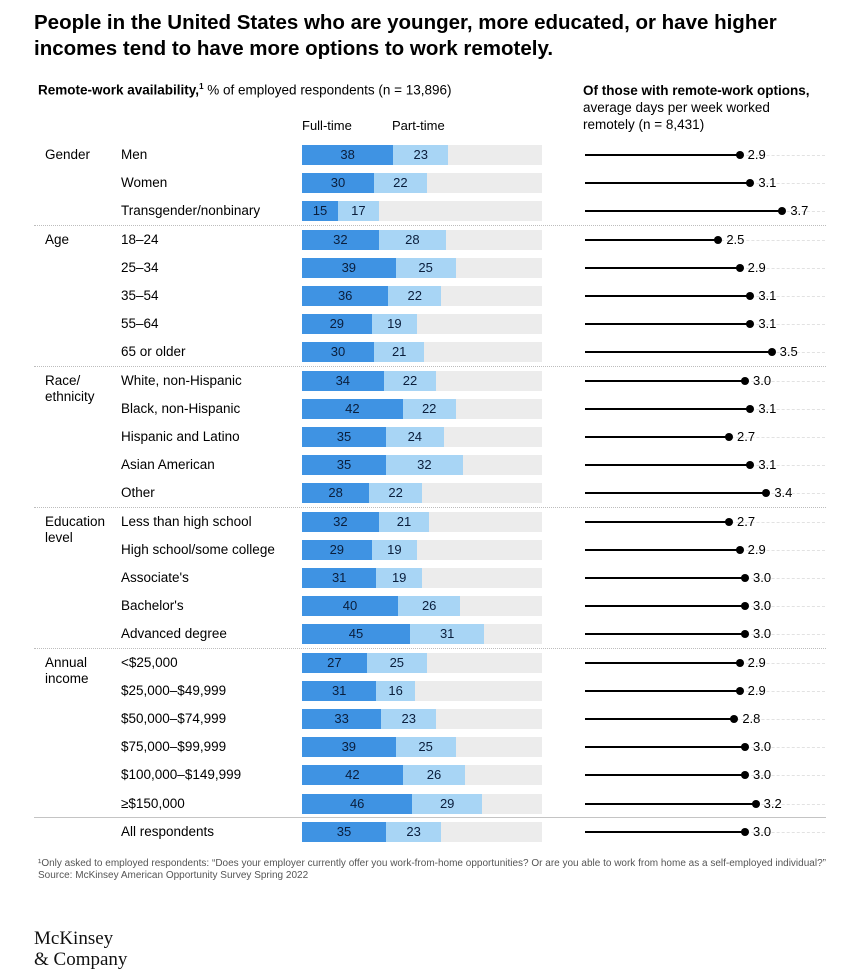 The image size is (858, 978). I want to click on bar-track: 40 26, so click(422, 606).